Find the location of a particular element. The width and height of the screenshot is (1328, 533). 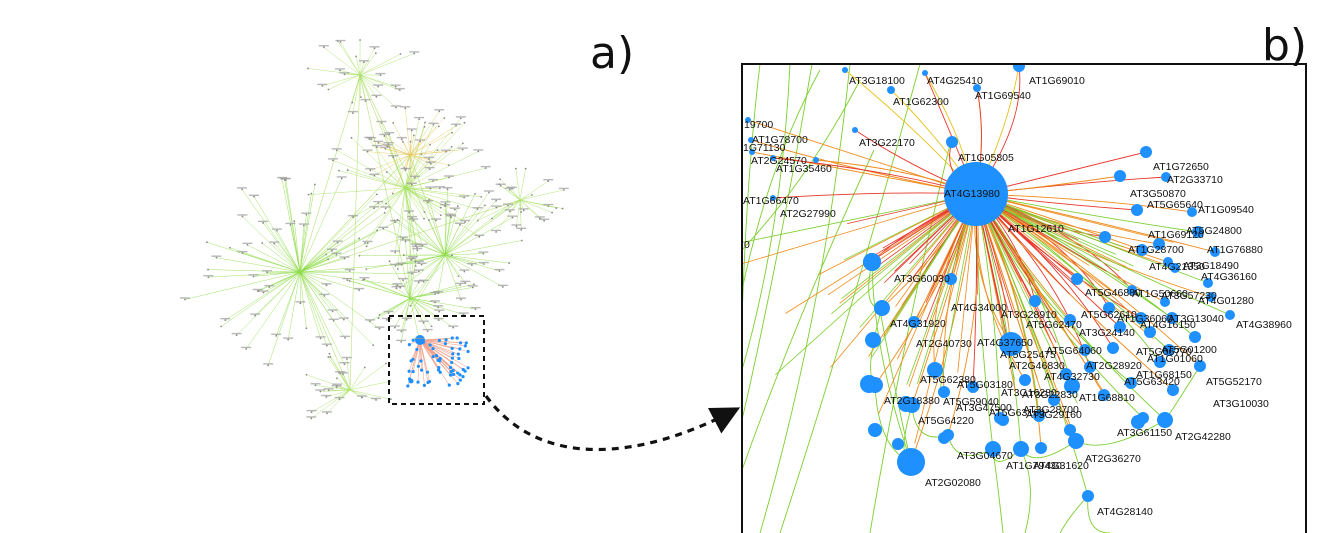

node-label: AT4G37650 is located at coordinates (1005, 343).